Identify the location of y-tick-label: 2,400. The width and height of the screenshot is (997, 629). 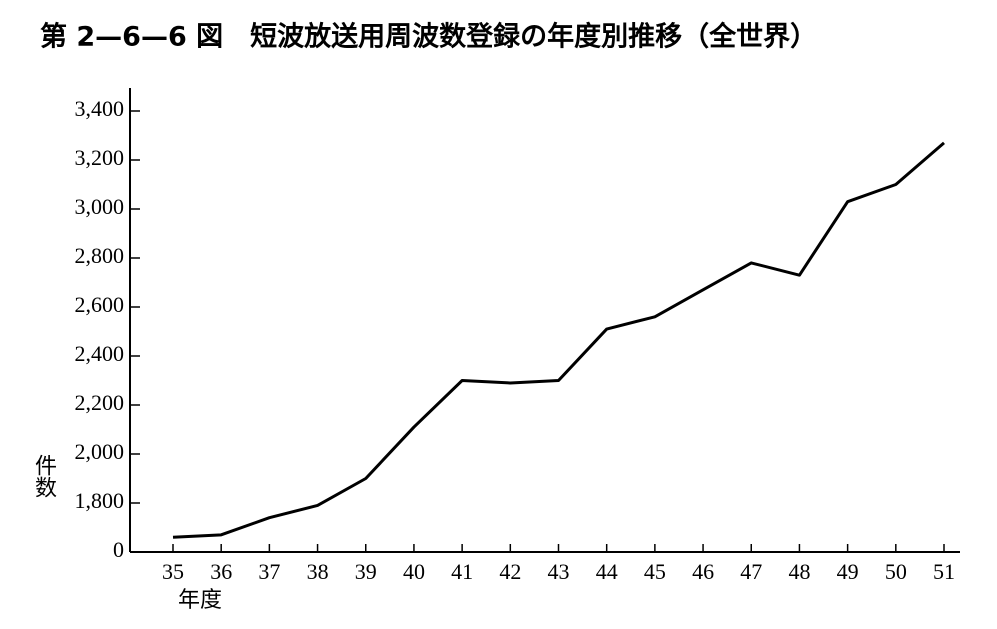
(100, 353).